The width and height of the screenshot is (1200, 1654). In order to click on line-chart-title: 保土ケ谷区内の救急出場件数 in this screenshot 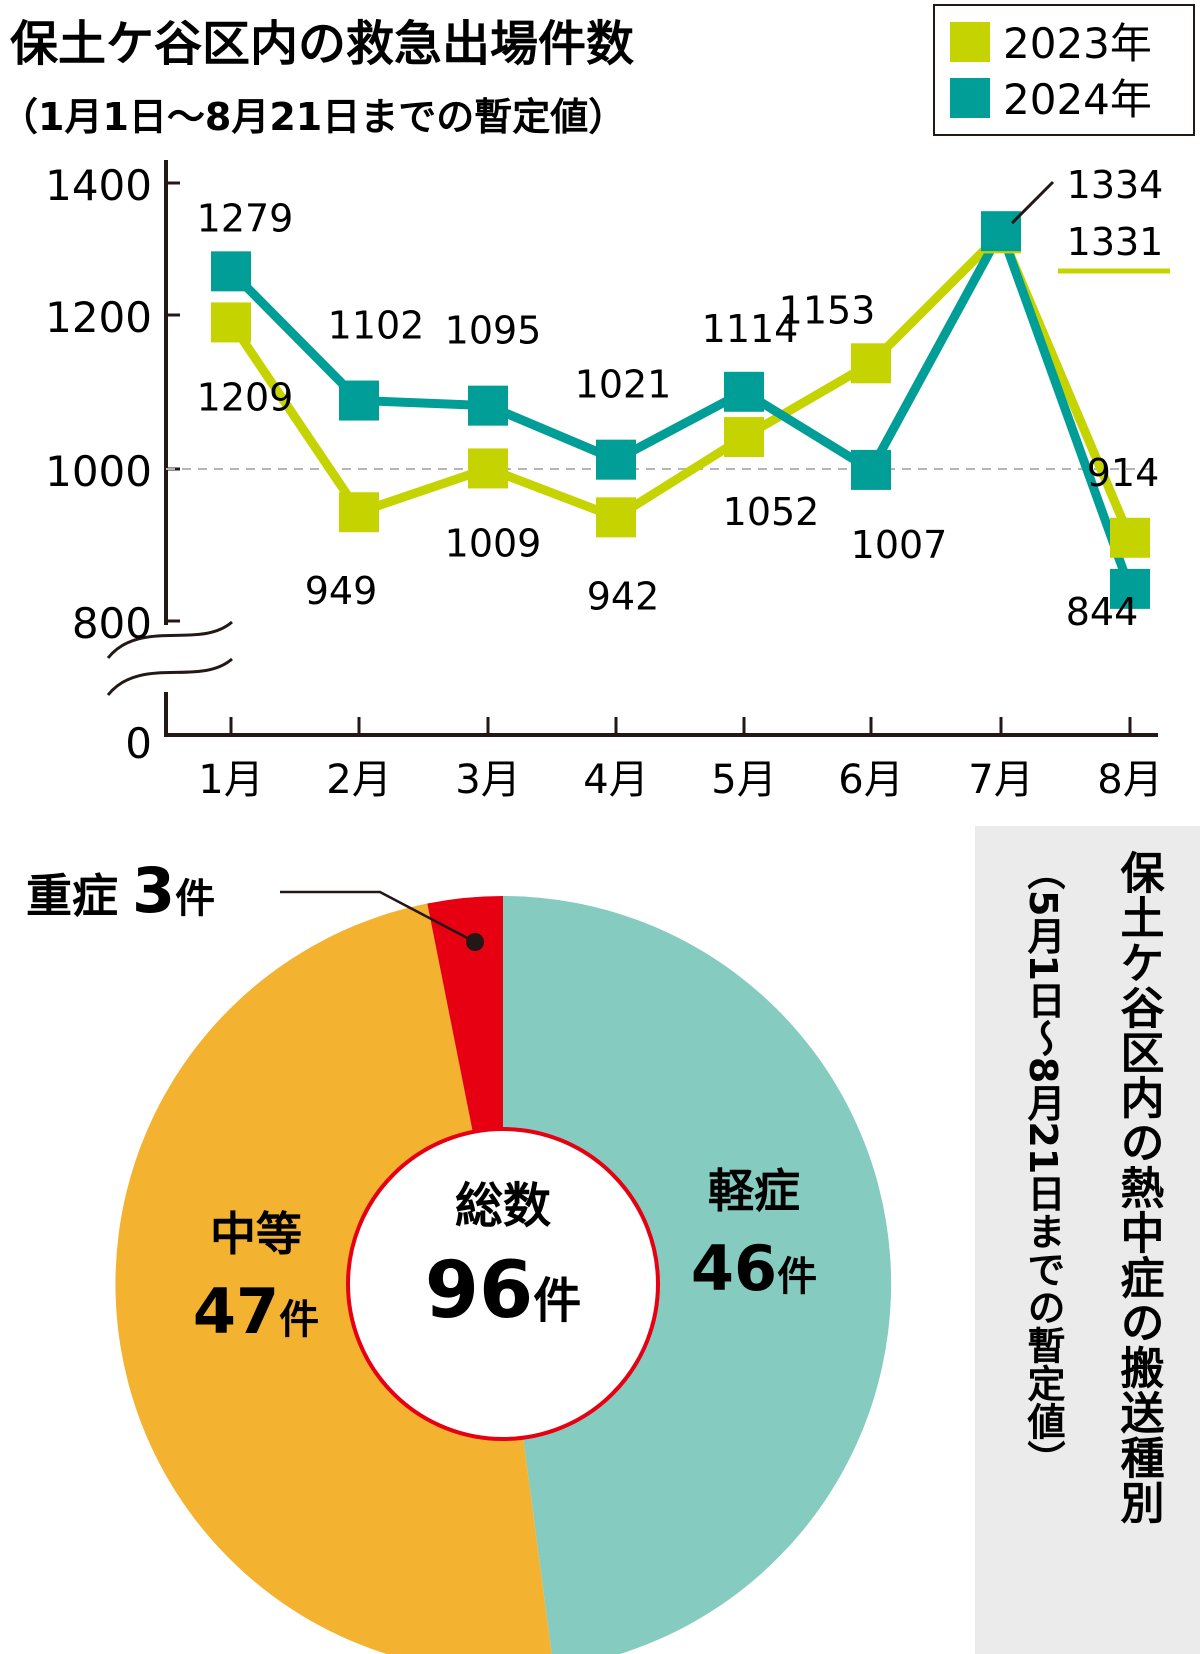, I will do `click(322, 44)`.